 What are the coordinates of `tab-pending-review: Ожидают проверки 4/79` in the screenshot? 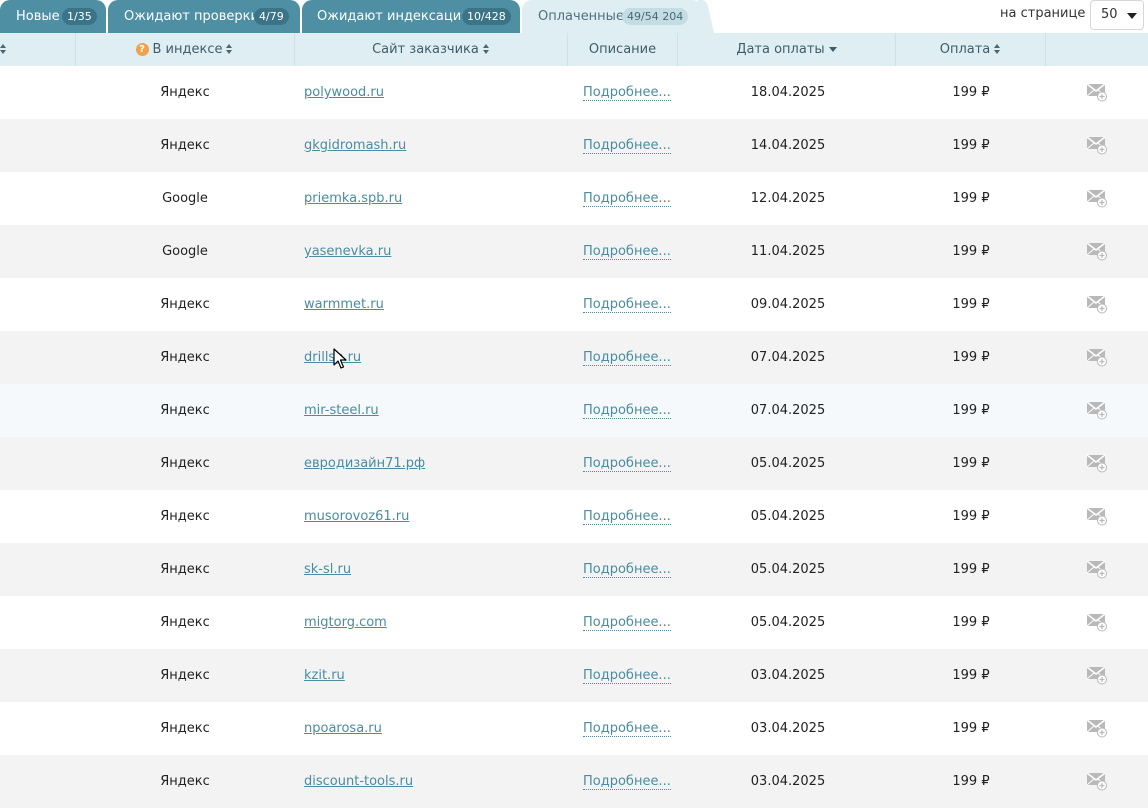 It's located at (204, 16).